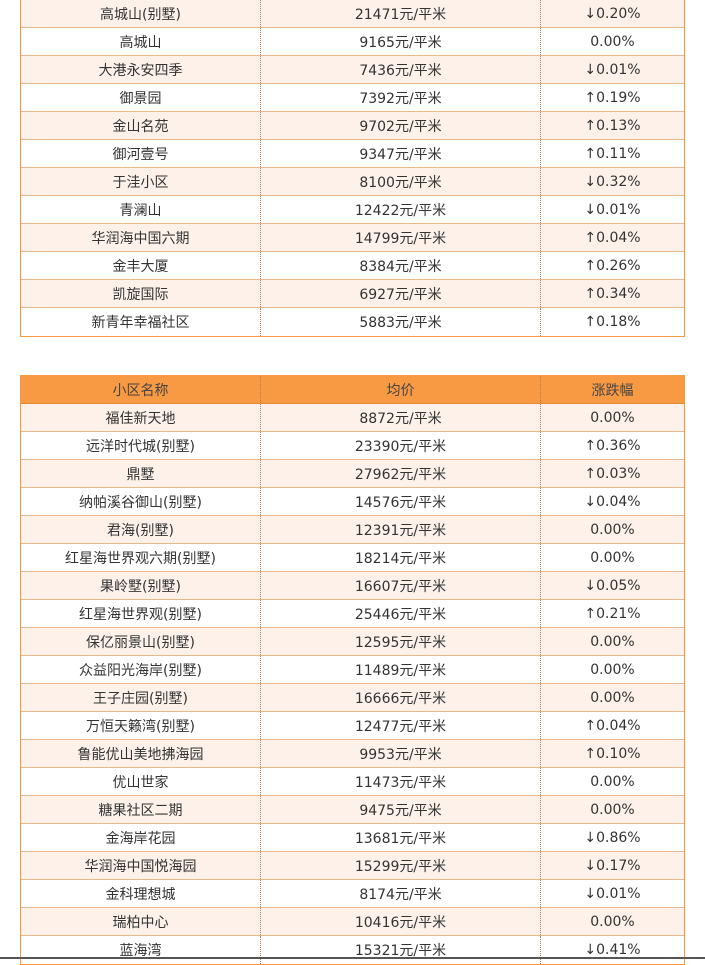  Describe the element at coordinates (141, 865) in the screenshot. I see `community-name: 华润海中国悦海园` at that location.